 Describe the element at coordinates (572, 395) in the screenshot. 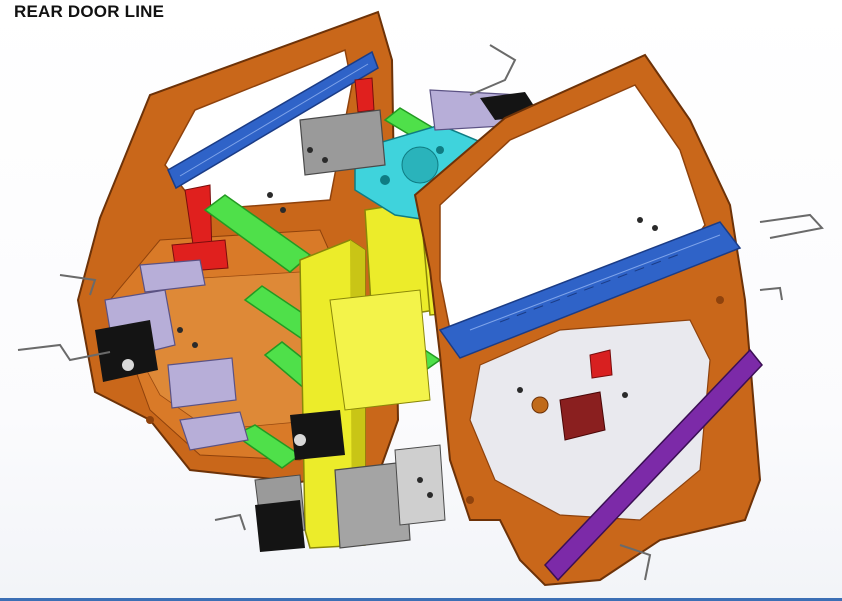

I see `red-locating-bracket-right` at that location.